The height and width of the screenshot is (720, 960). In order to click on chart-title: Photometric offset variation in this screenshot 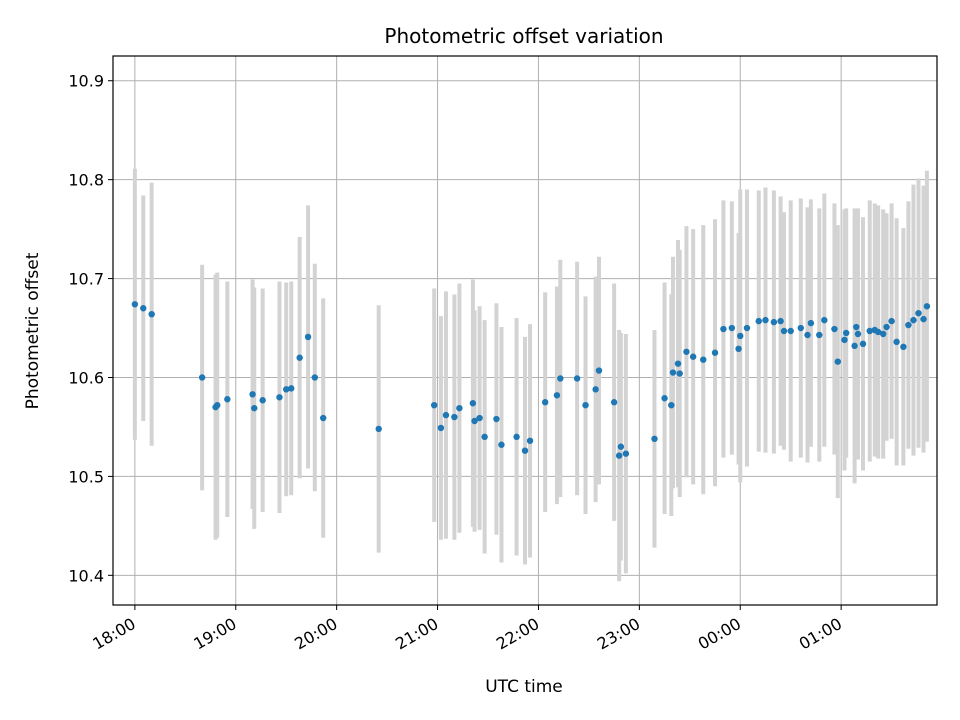, I will do `click(523, 36)`.